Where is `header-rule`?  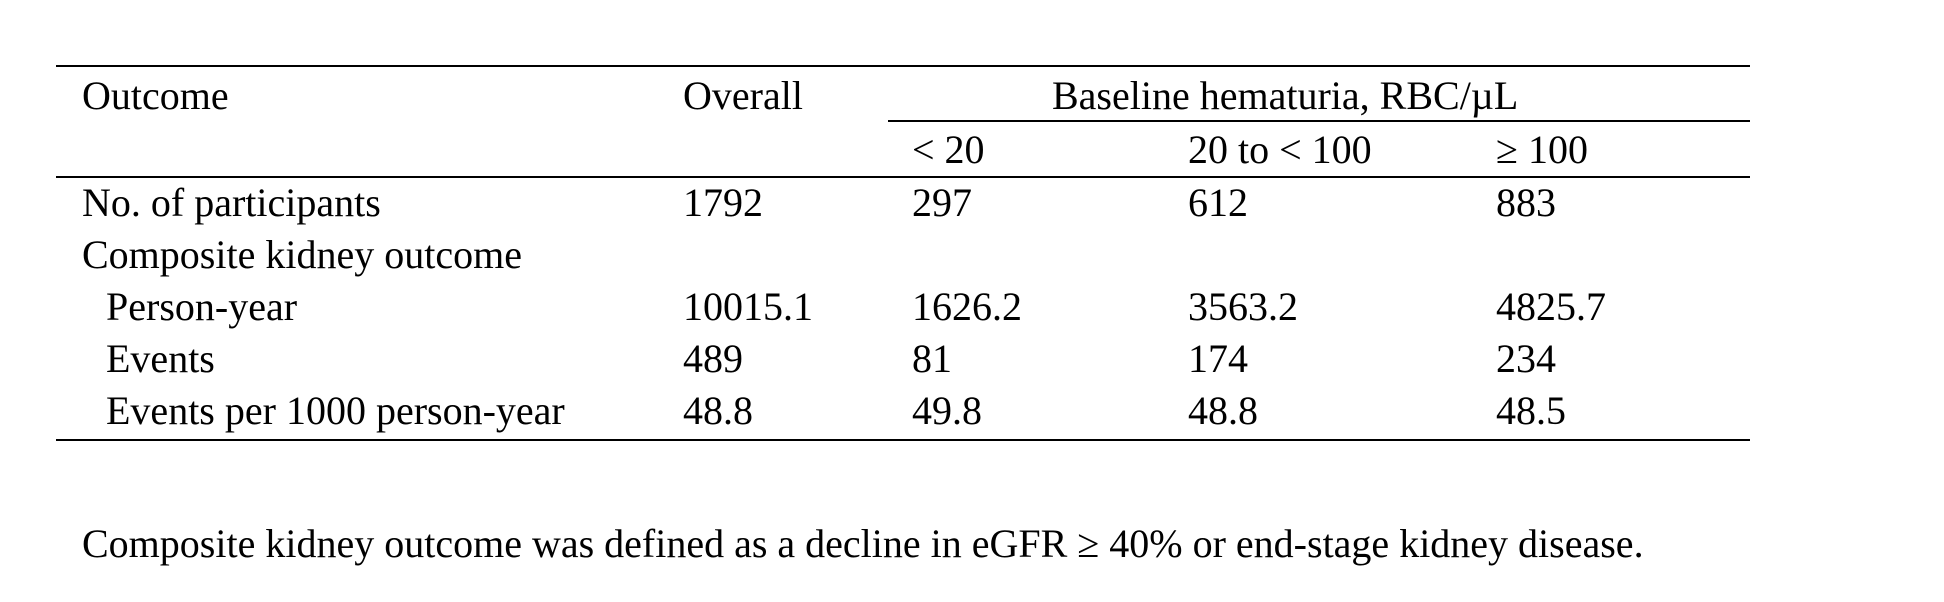 header-rule is located at coordinates (903, 177).